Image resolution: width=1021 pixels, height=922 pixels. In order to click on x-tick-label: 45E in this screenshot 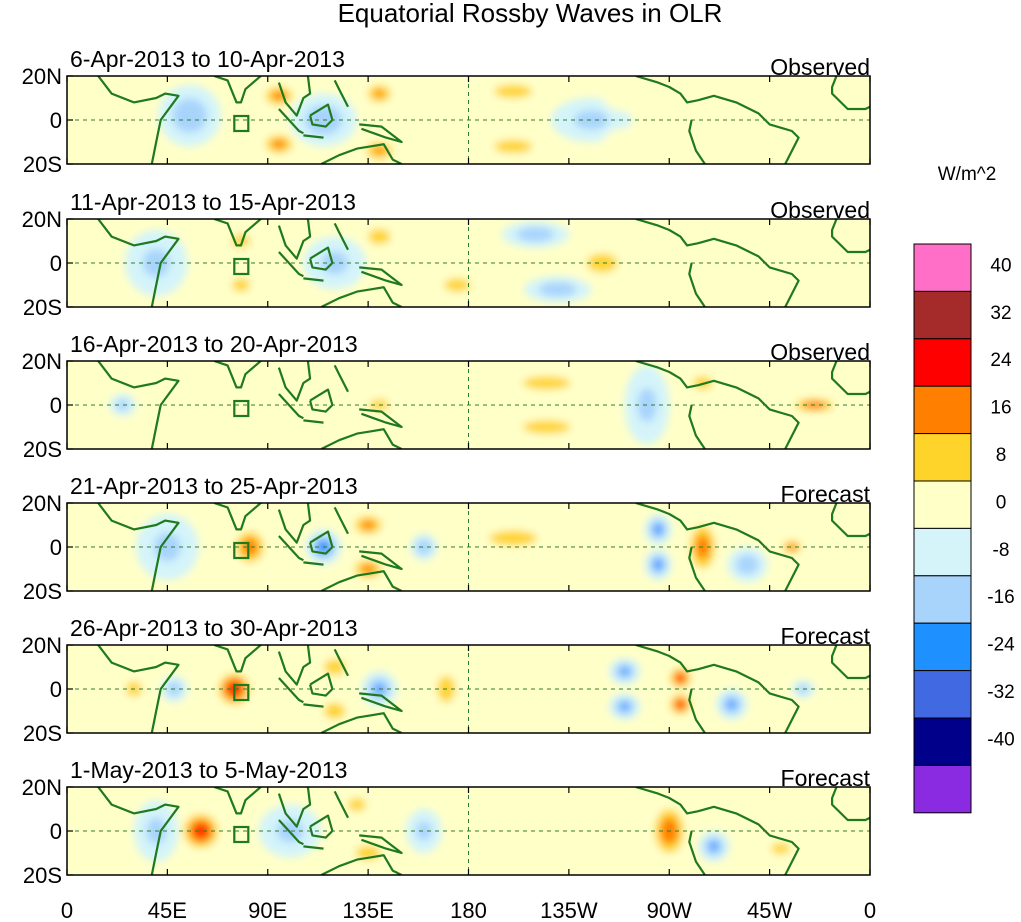, I will do `click(167, 910)`.